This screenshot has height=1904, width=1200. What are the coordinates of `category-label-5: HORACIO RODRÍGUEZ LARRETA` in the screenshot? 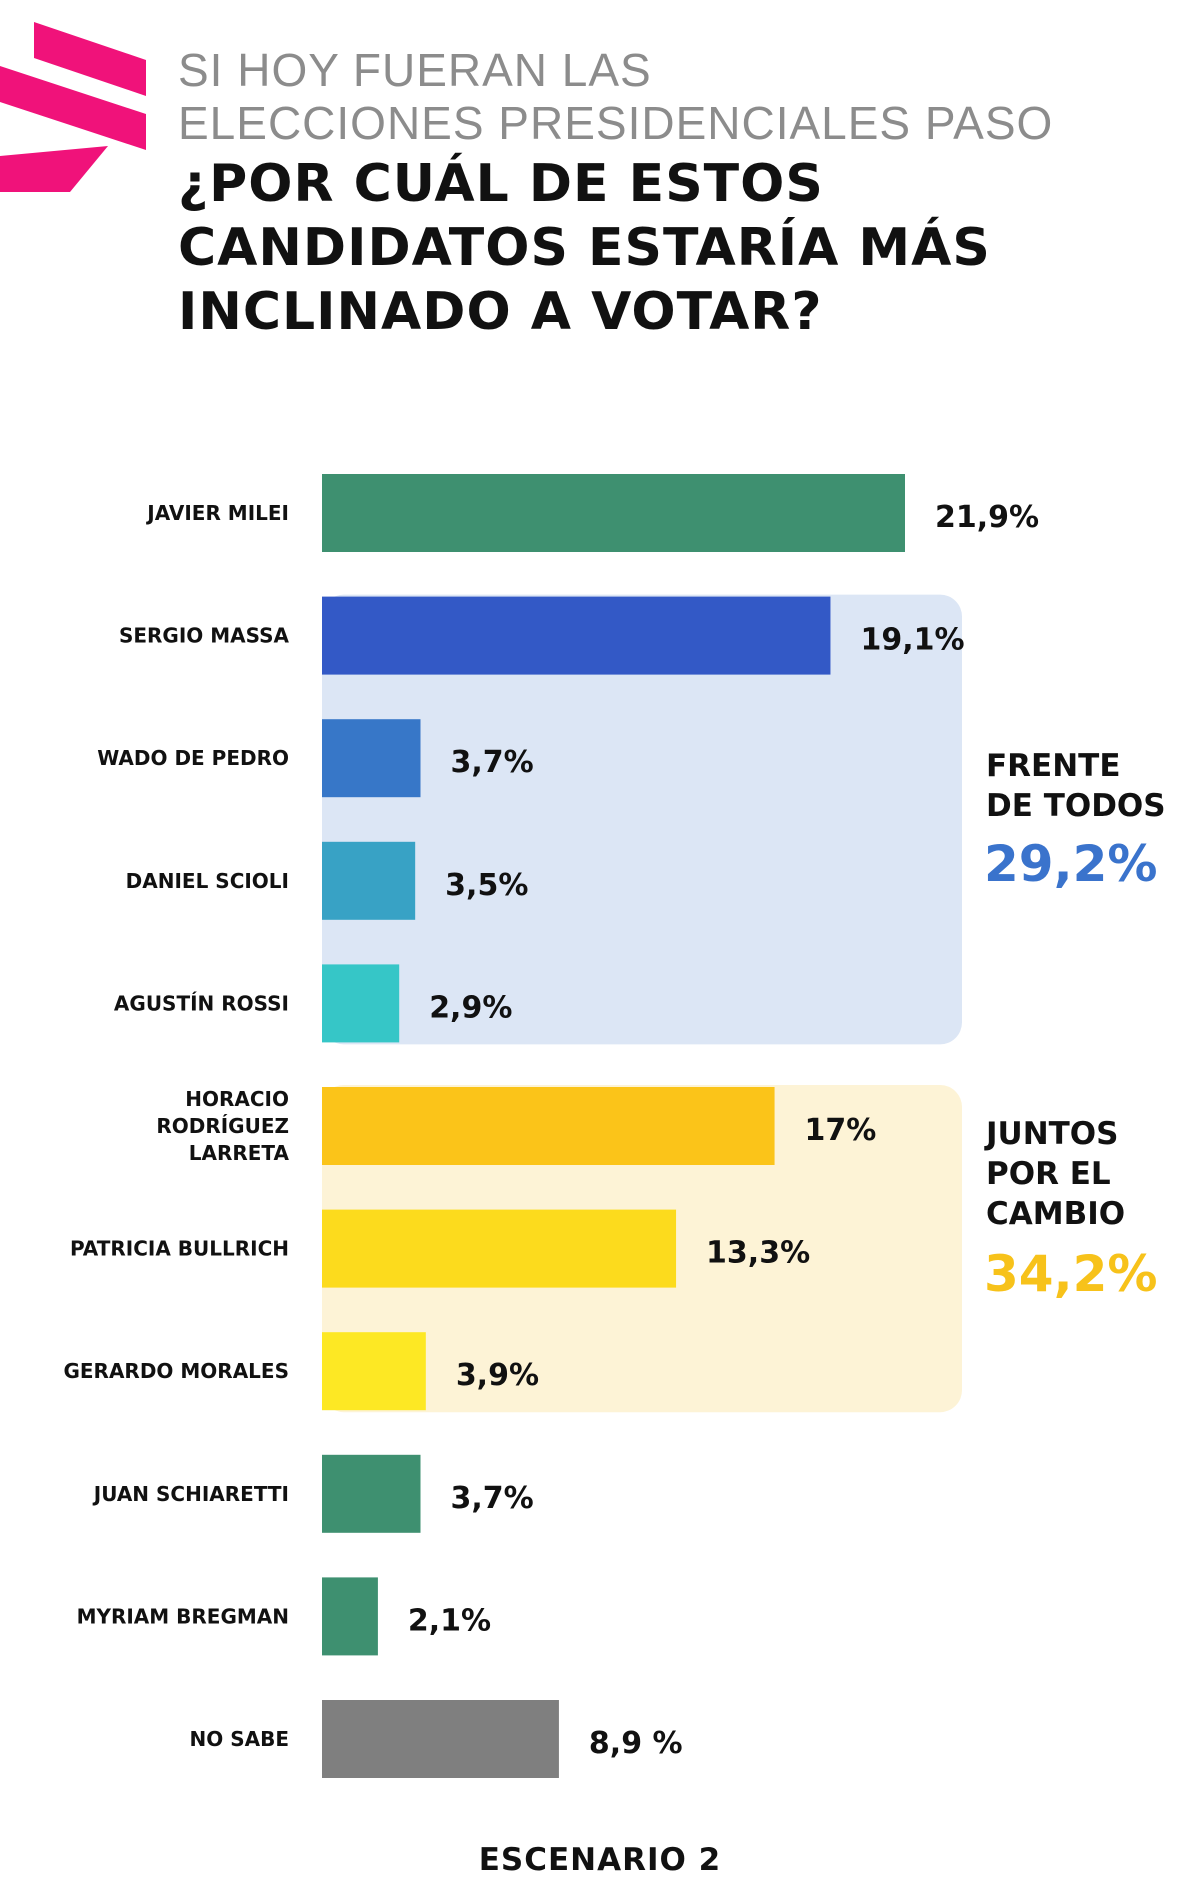 It's located at (222, 1126).